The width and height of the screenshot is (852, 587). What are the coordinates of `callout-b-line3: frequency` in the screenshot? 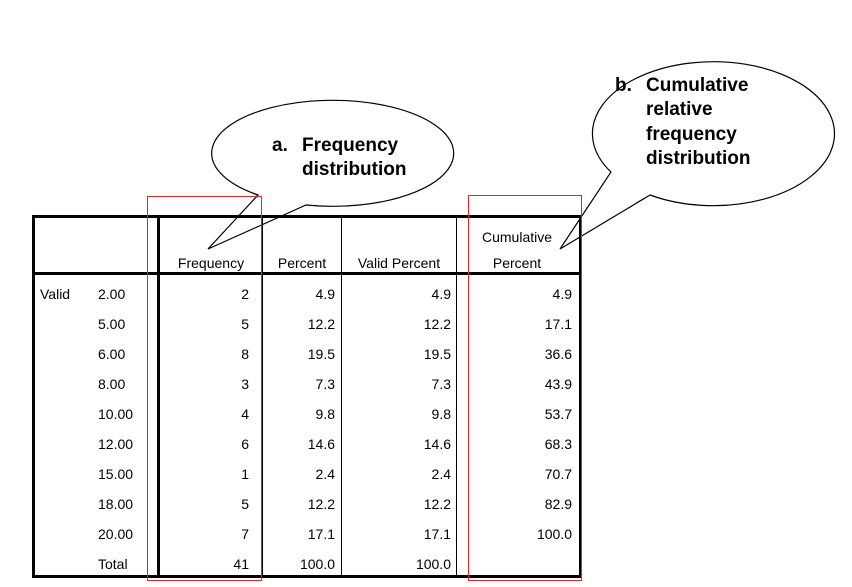 It's located at (691, 134).